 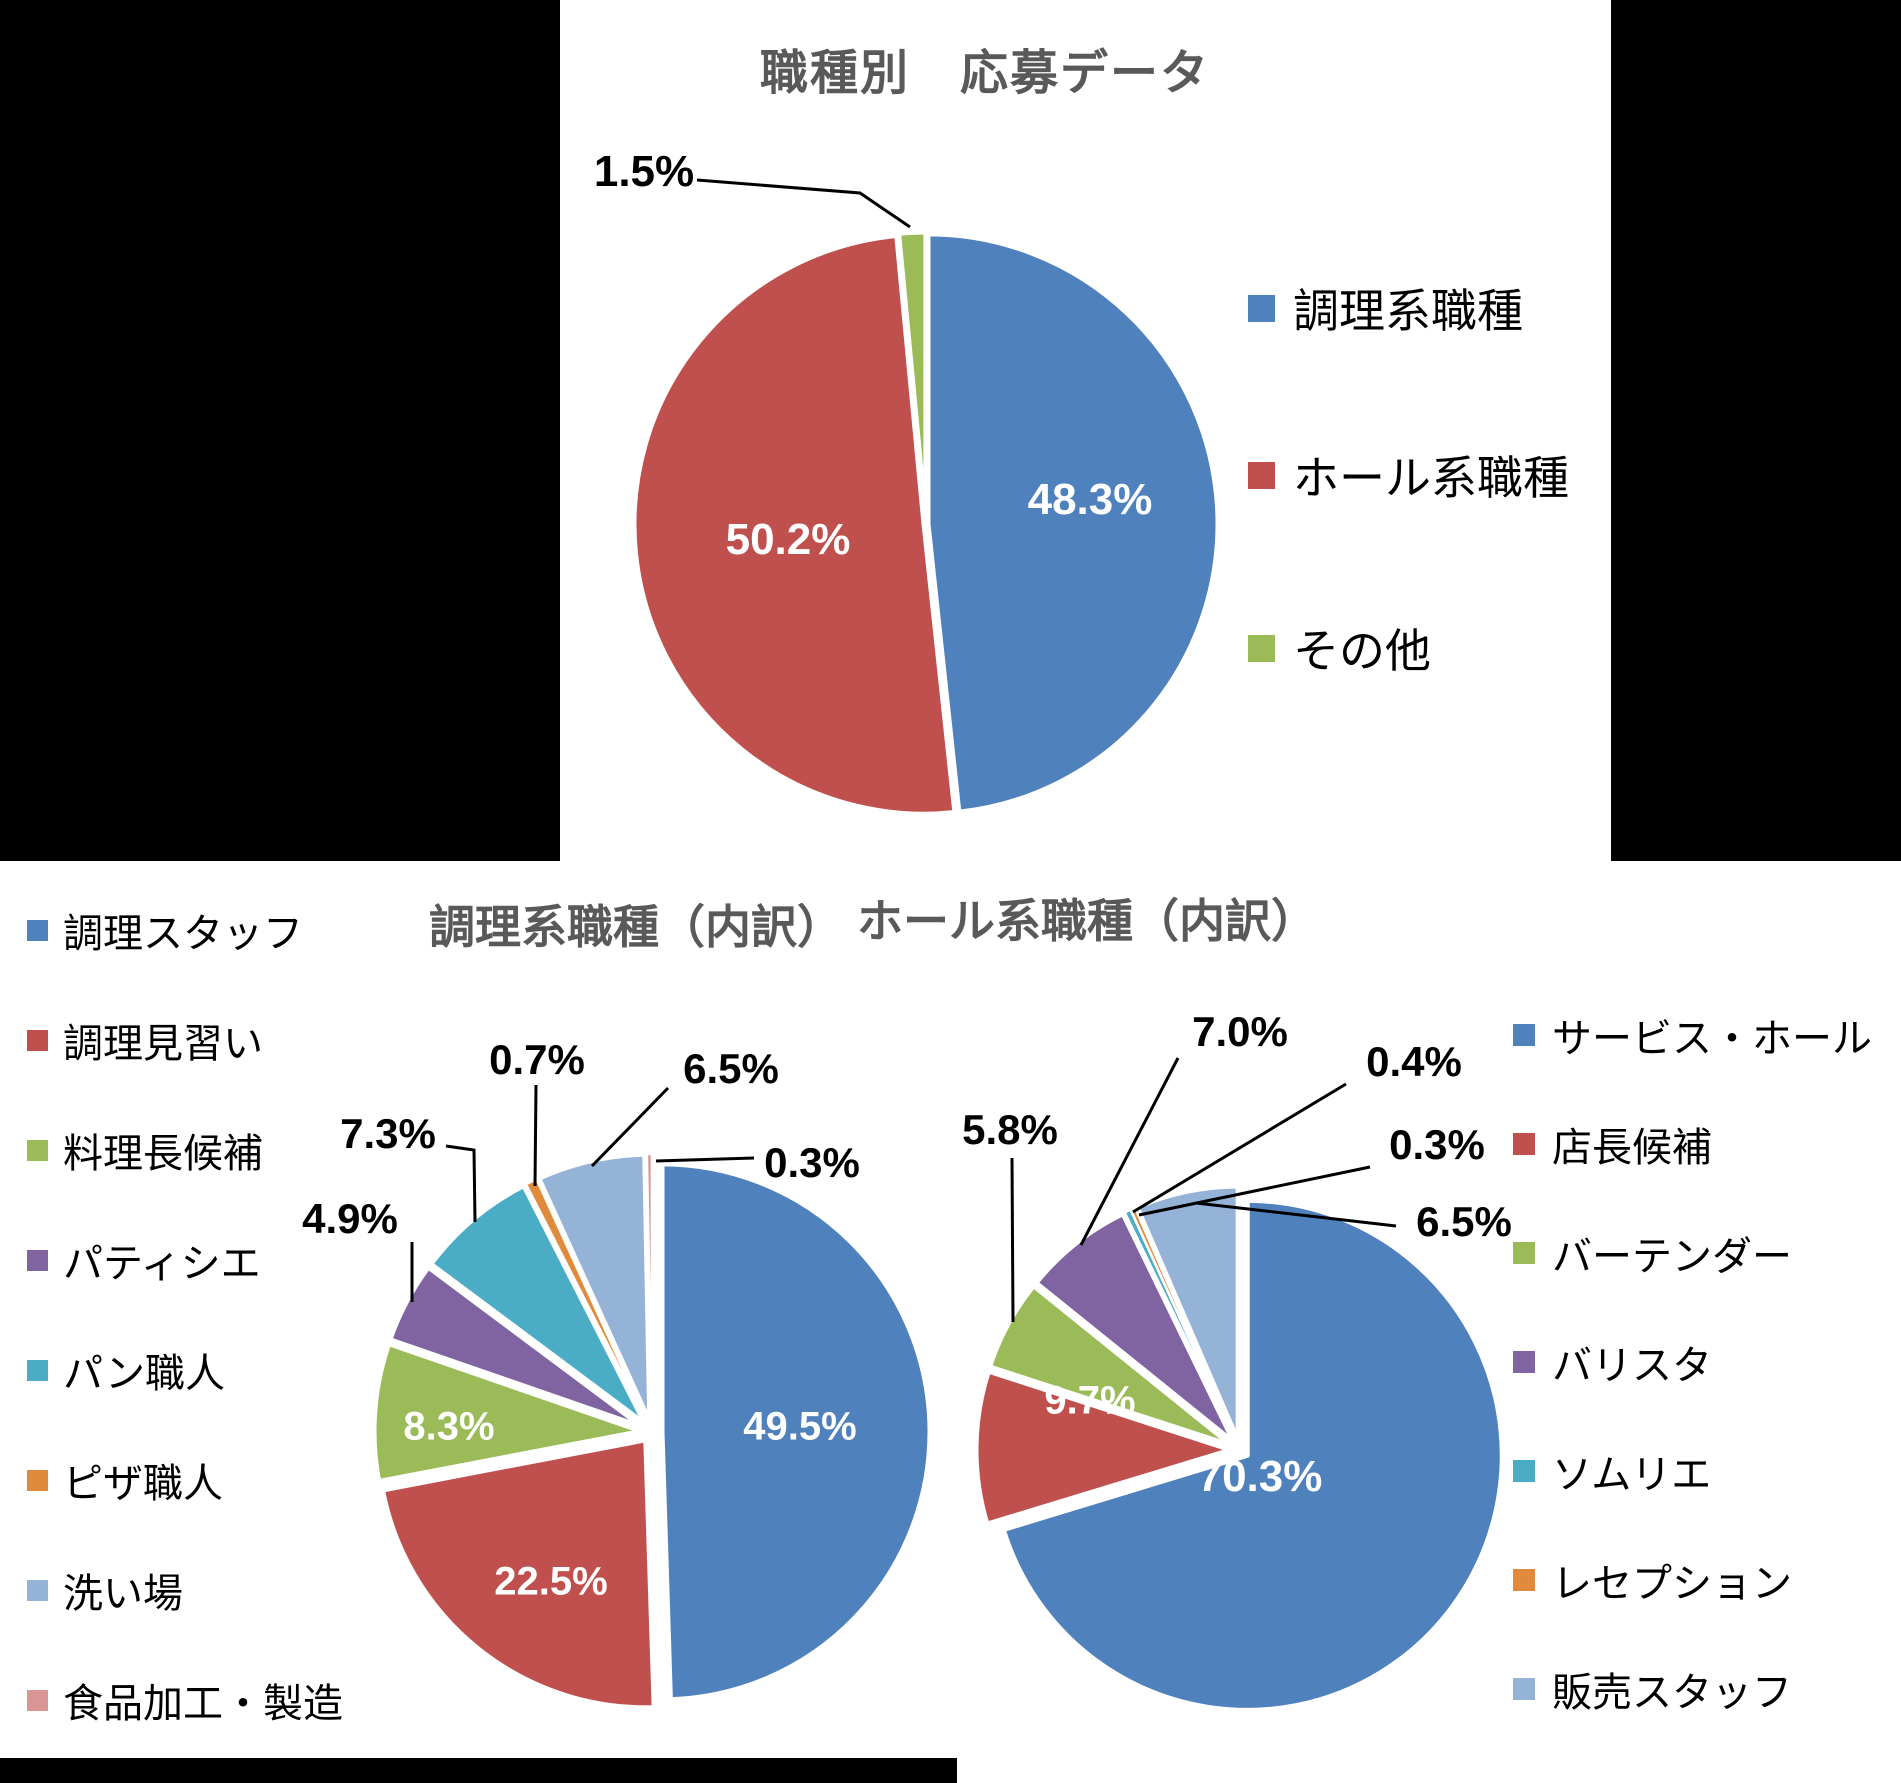 I want to click on pie-slice-洗い場, so click(x=594, y=1288).